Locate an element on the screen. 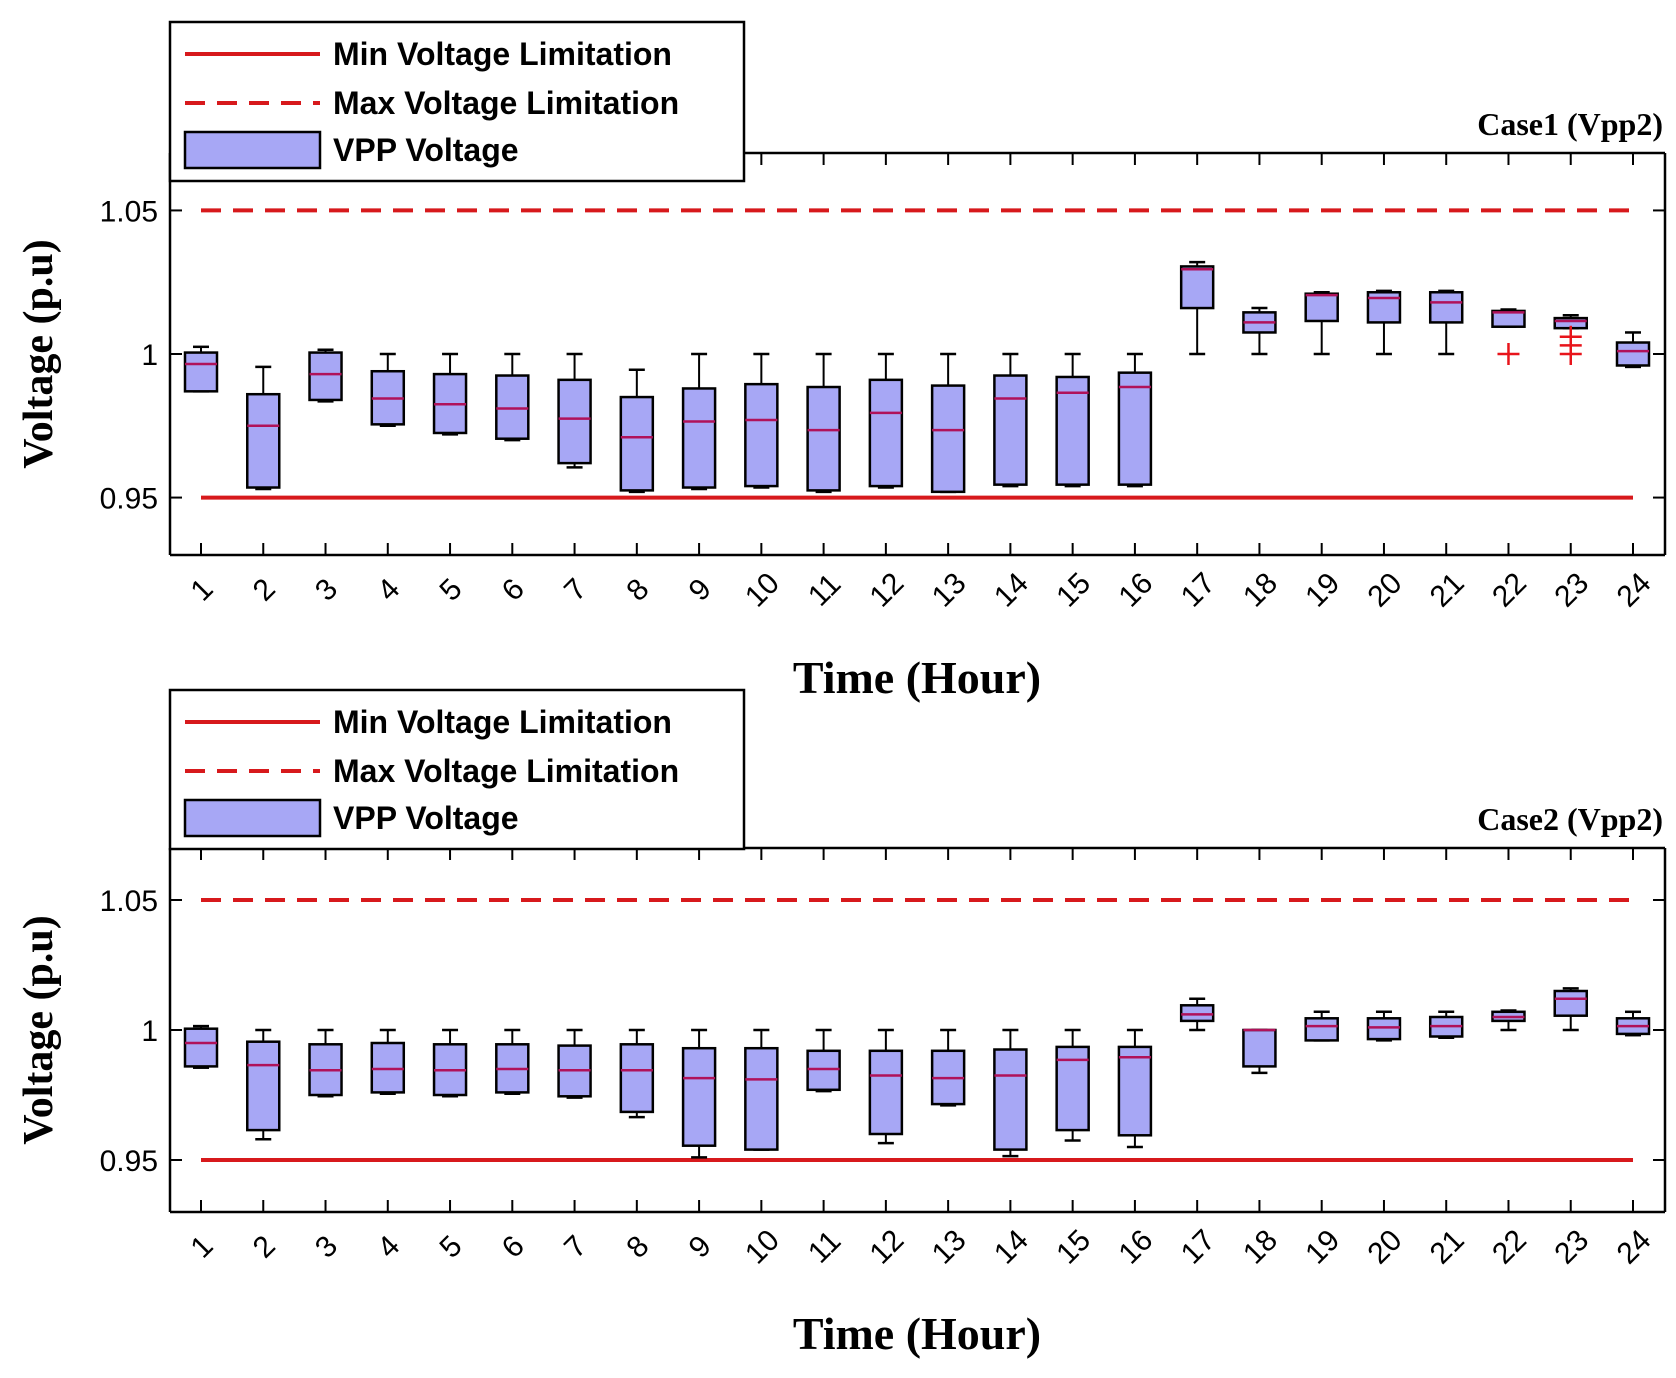  x-tick-label: 1 is located at coordinates (201, 589).